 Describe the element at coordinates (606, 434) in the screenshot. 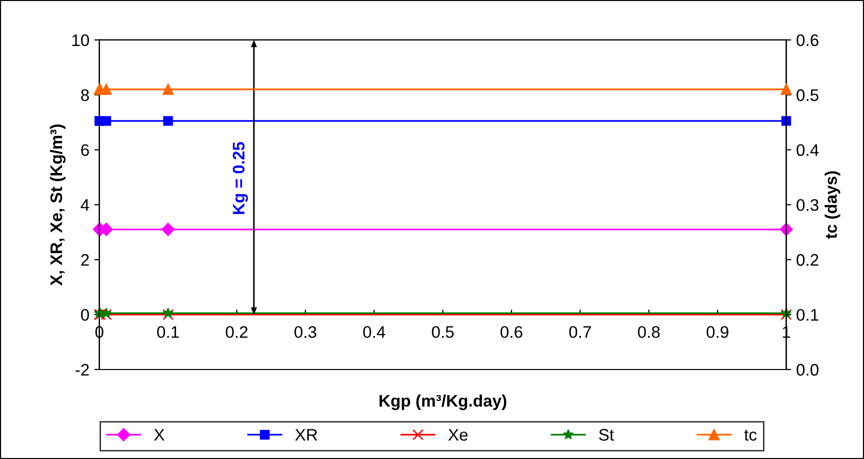

I see `legend-label: St` at that location.